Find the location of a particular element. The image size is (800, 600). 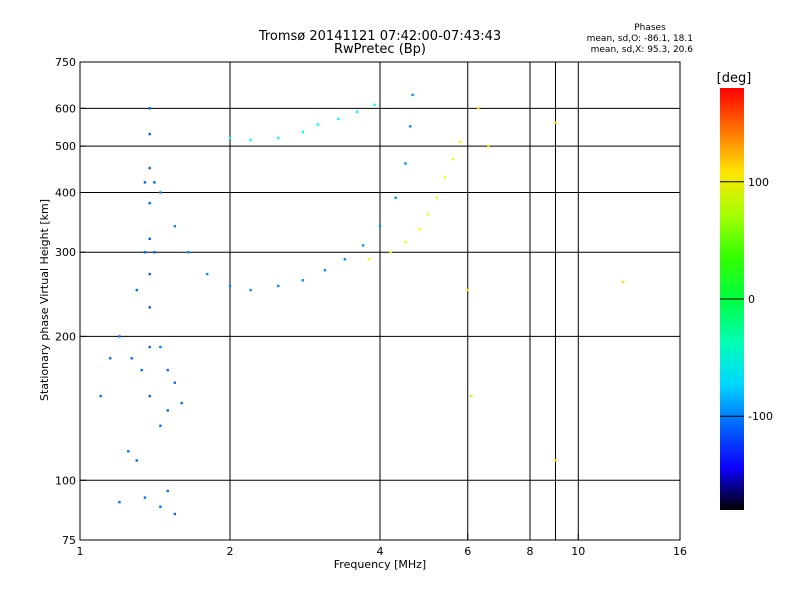

y-tick-label: 750 is located at coordinates (65, 62).